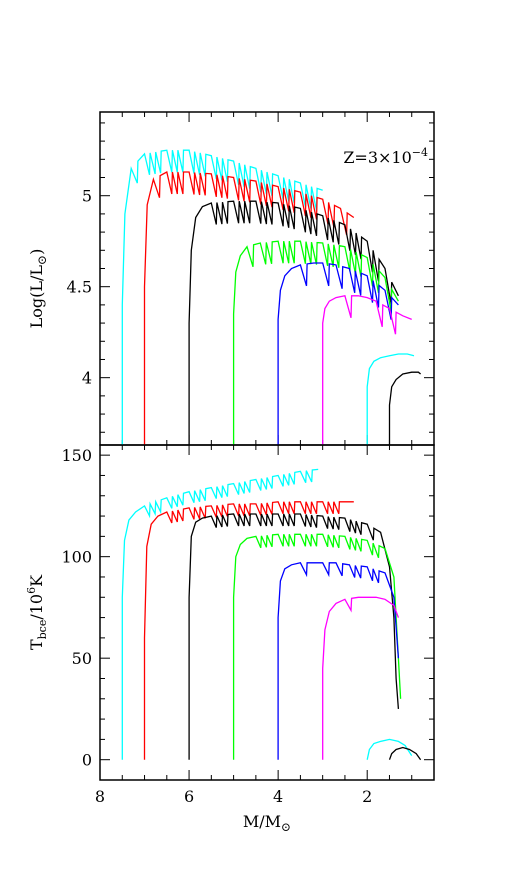 The image size is (520, 892). I want to click on y-tick-label: 150, so click(76, 455).